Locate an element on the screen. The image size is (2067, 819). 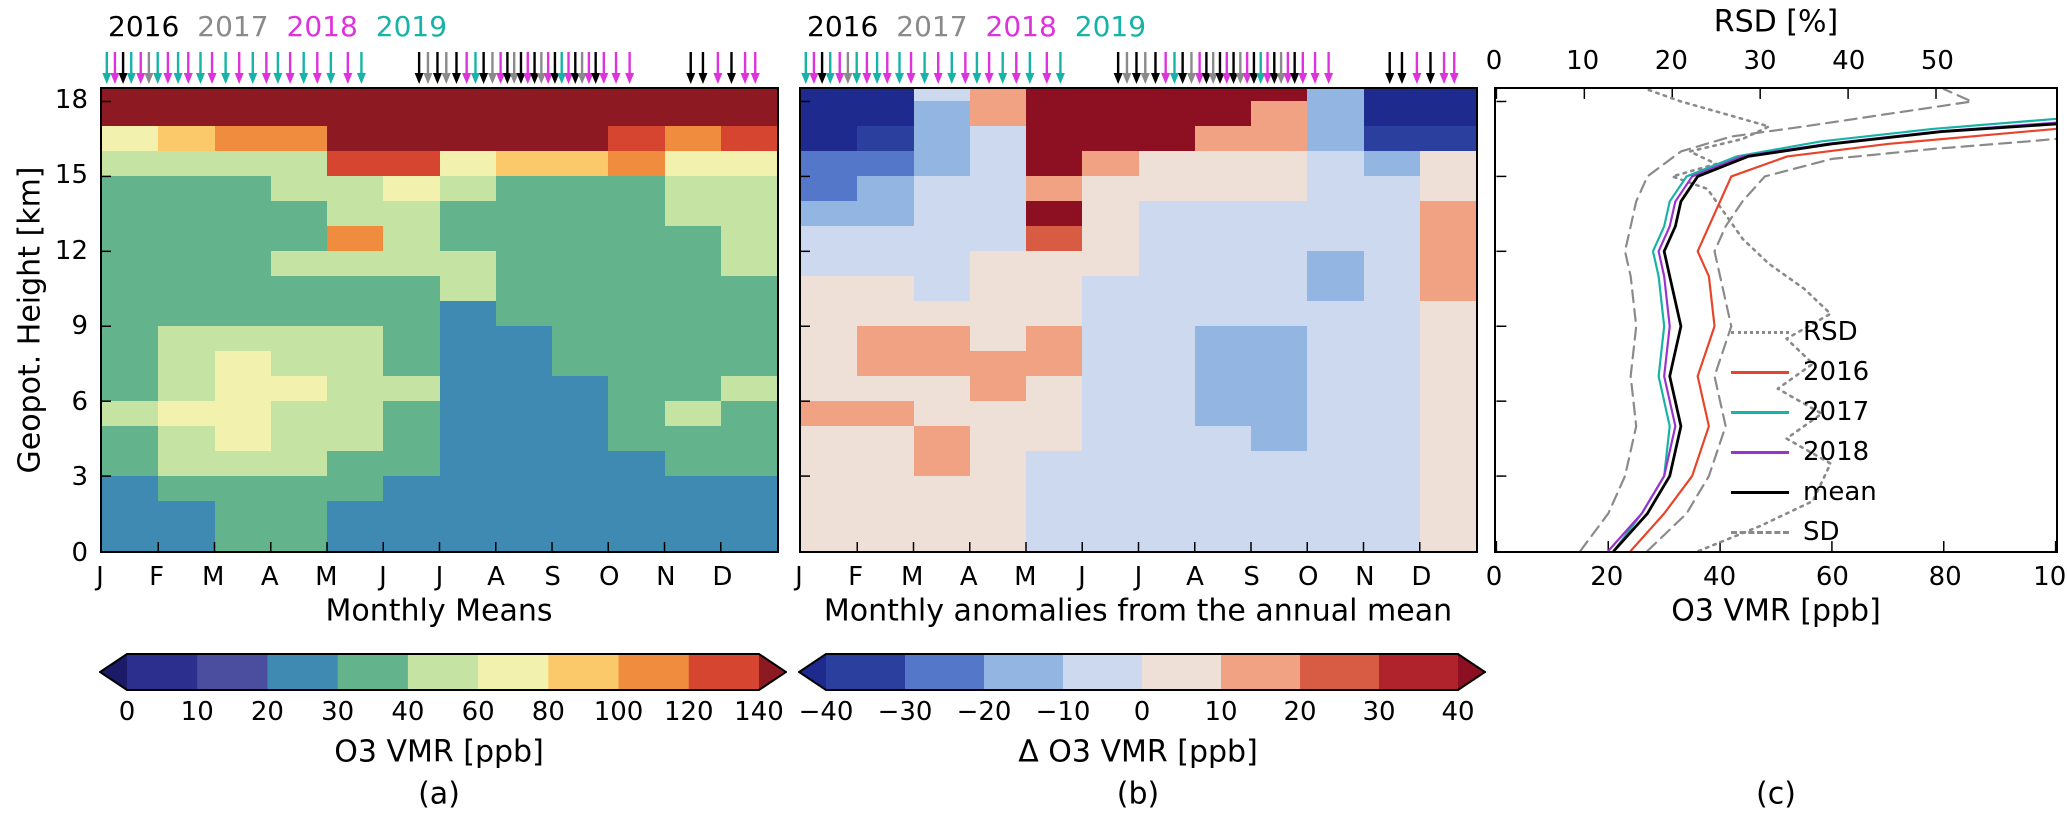
series-2016 is located at coordinates (1842, 339).